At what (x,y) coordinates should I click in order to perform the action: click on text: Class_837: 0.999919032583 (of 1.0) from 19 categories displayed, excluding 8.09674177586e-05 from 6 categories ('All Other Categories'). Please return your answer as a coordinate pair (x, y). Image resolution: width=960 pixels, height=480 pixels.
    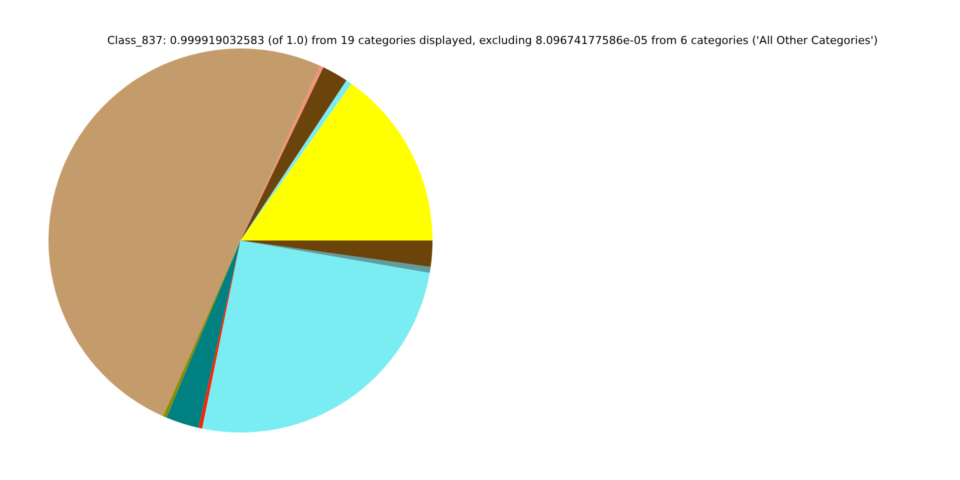
    Looking at the image, I should click on (492, 40).